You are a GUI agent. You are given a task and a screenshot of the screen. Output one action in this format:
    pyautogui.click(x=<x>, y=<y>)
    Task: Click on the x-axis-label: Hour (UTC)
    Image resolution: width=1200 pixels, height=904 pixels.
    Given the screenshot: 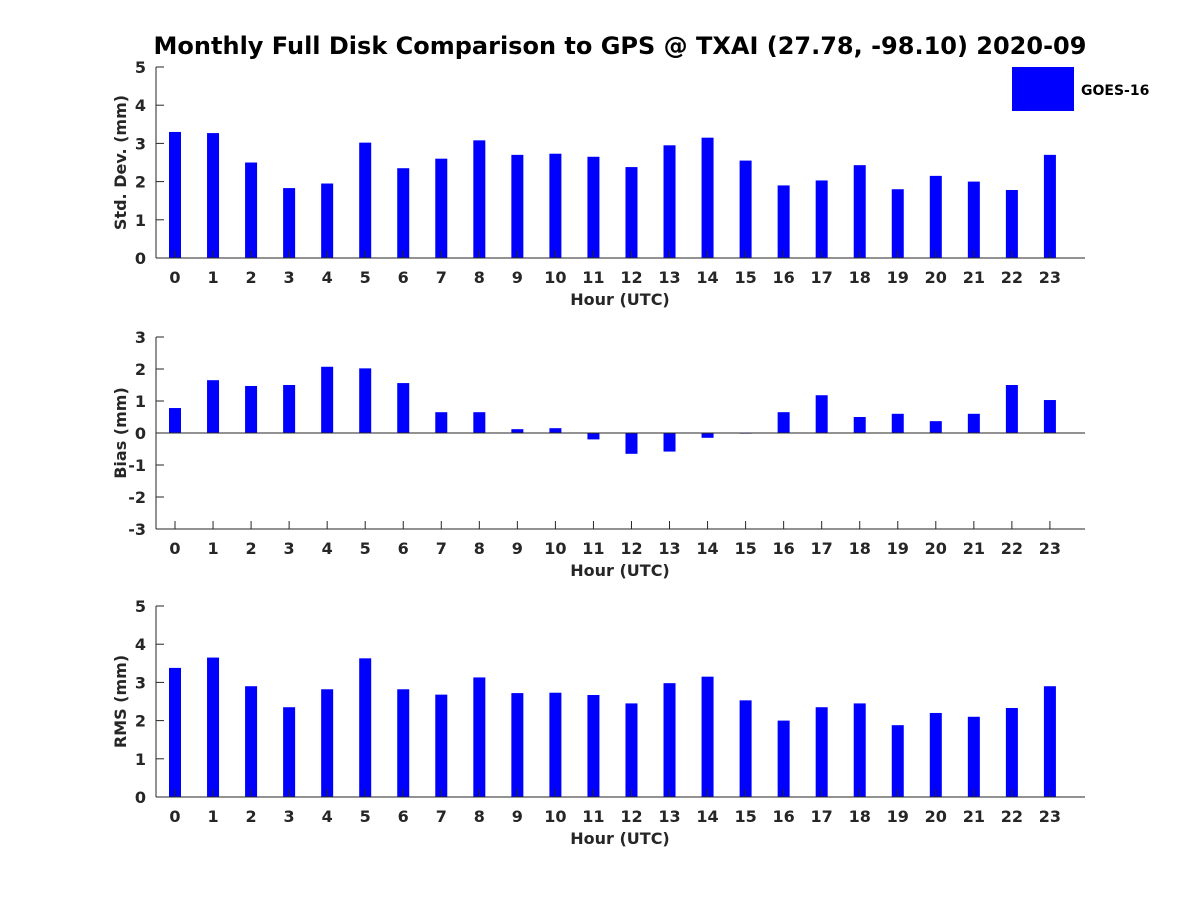 What is the action you would take?
    pyautogui.click(x=620, y=838)
    